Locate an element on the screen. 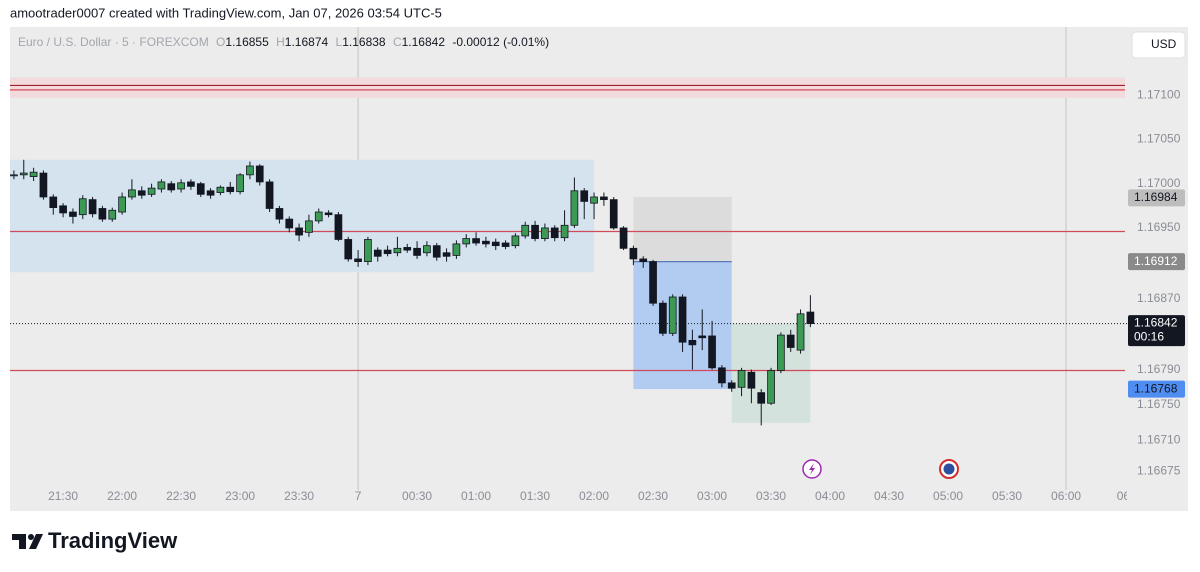 The height and width of the screenshot is (572, 1200). x-tick-label: 05:30 is located at coordinates (1007, 496).